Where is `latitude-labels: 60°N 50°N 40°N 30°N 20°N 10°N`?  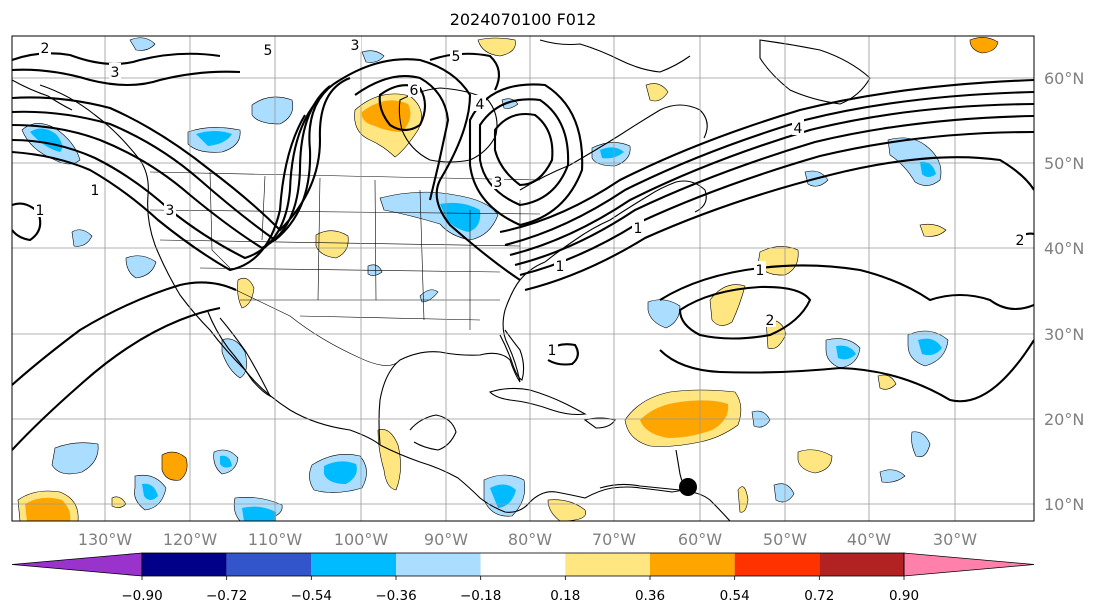 latitude-labels: 60°N 50°N 40°N 30°N 20°N 10°N is located at coordinates (1064, 291).